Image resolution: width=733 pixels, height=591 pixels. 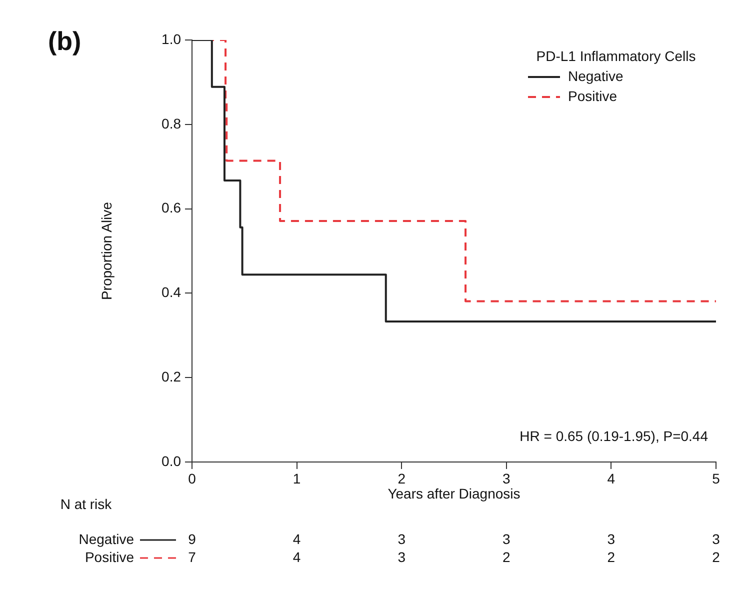 What do you see at coordinates (172, 460) in the screenshot?
I see `y-tick-label: 0.0` at bounding box center [172, 460].